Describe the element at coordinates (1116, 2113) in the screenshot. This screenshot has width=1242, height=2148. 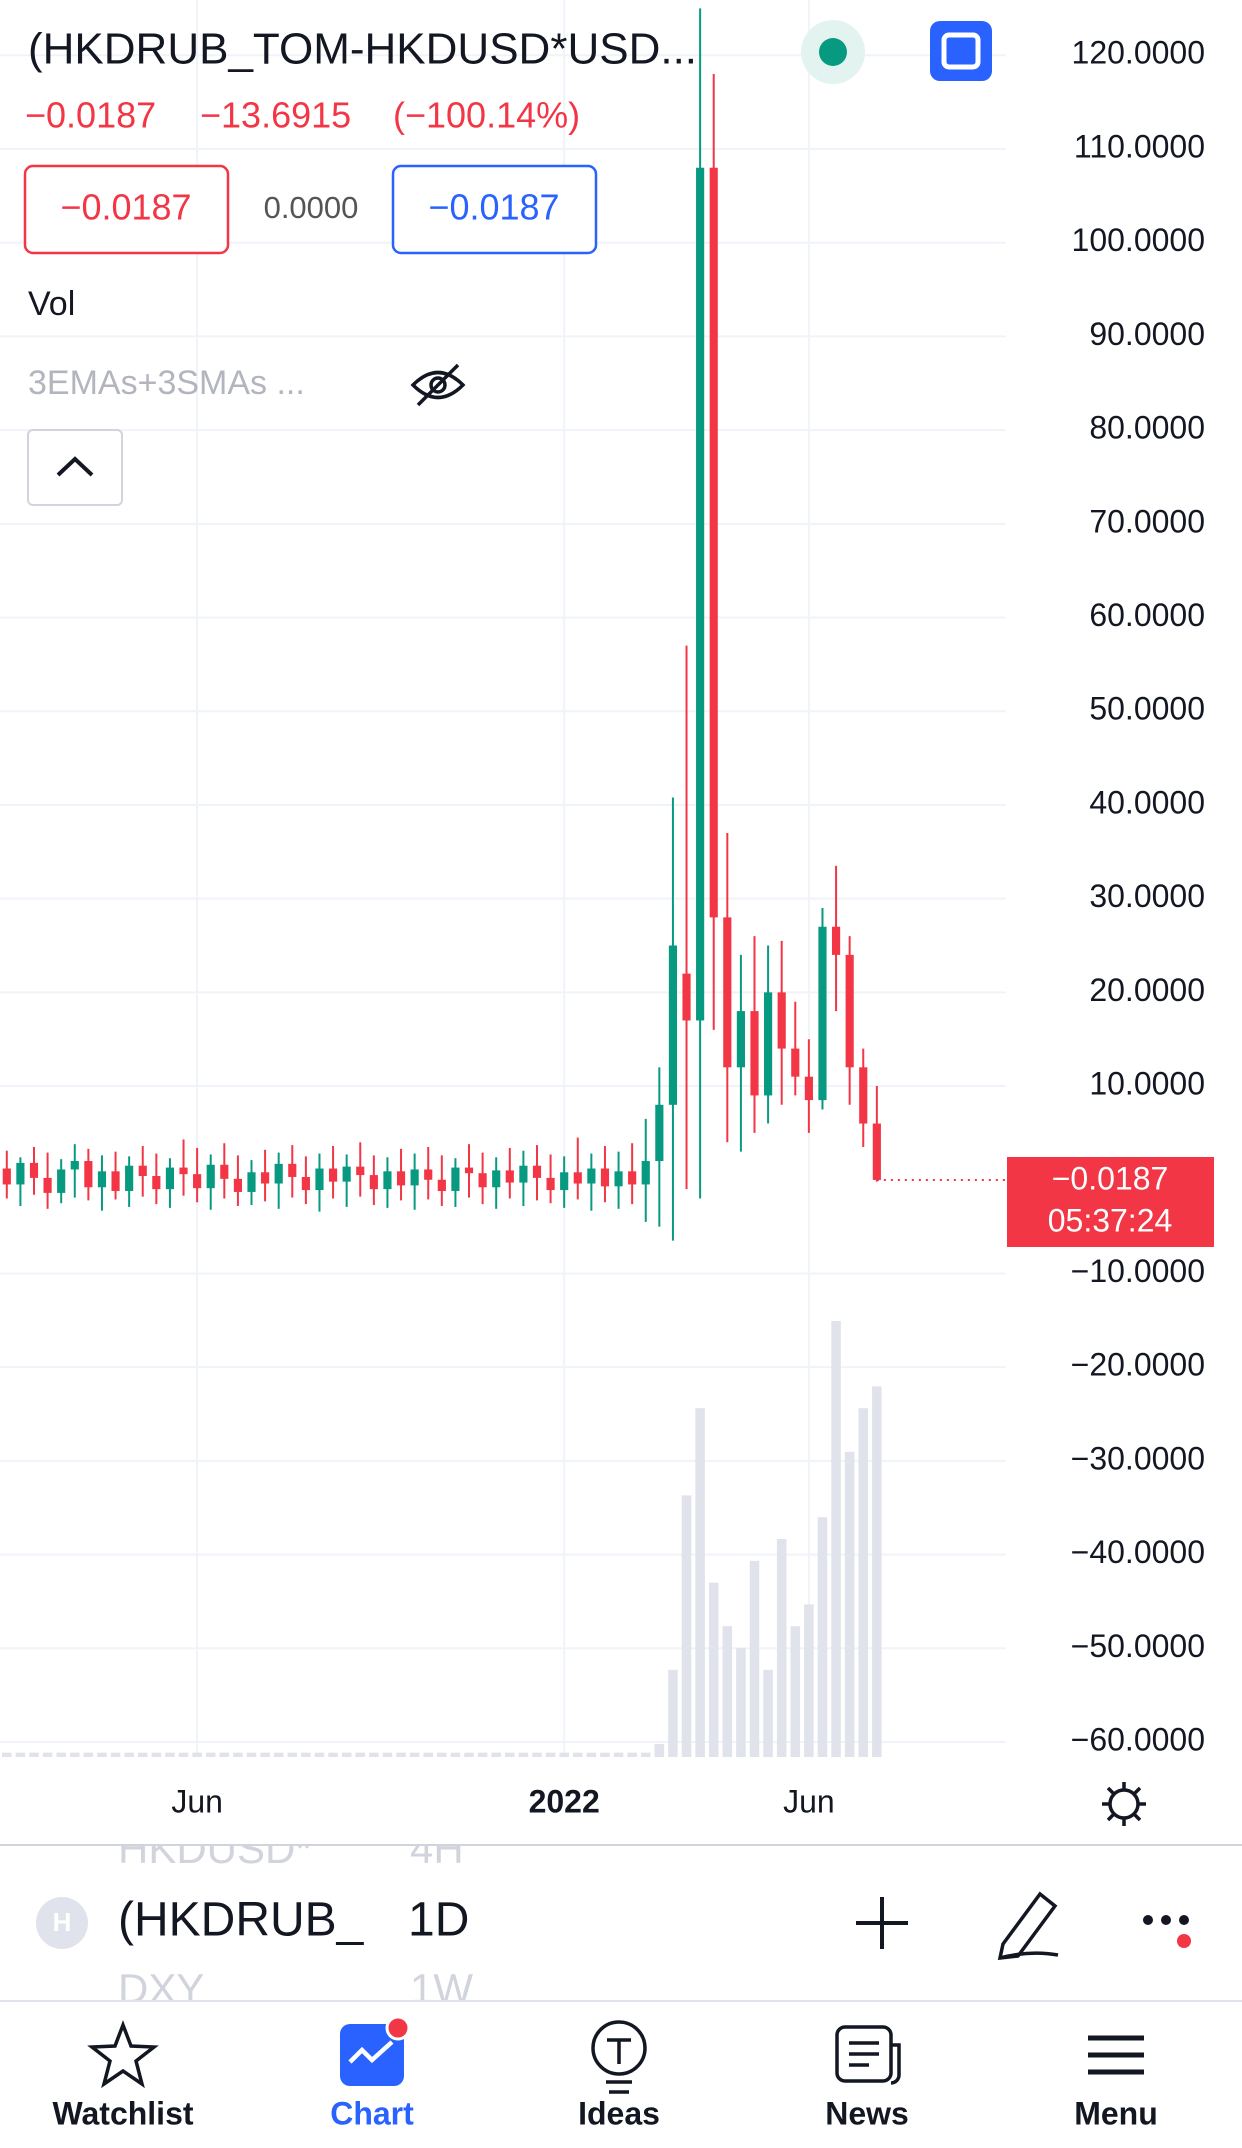
I see `tab-menu: Menu` at that location.